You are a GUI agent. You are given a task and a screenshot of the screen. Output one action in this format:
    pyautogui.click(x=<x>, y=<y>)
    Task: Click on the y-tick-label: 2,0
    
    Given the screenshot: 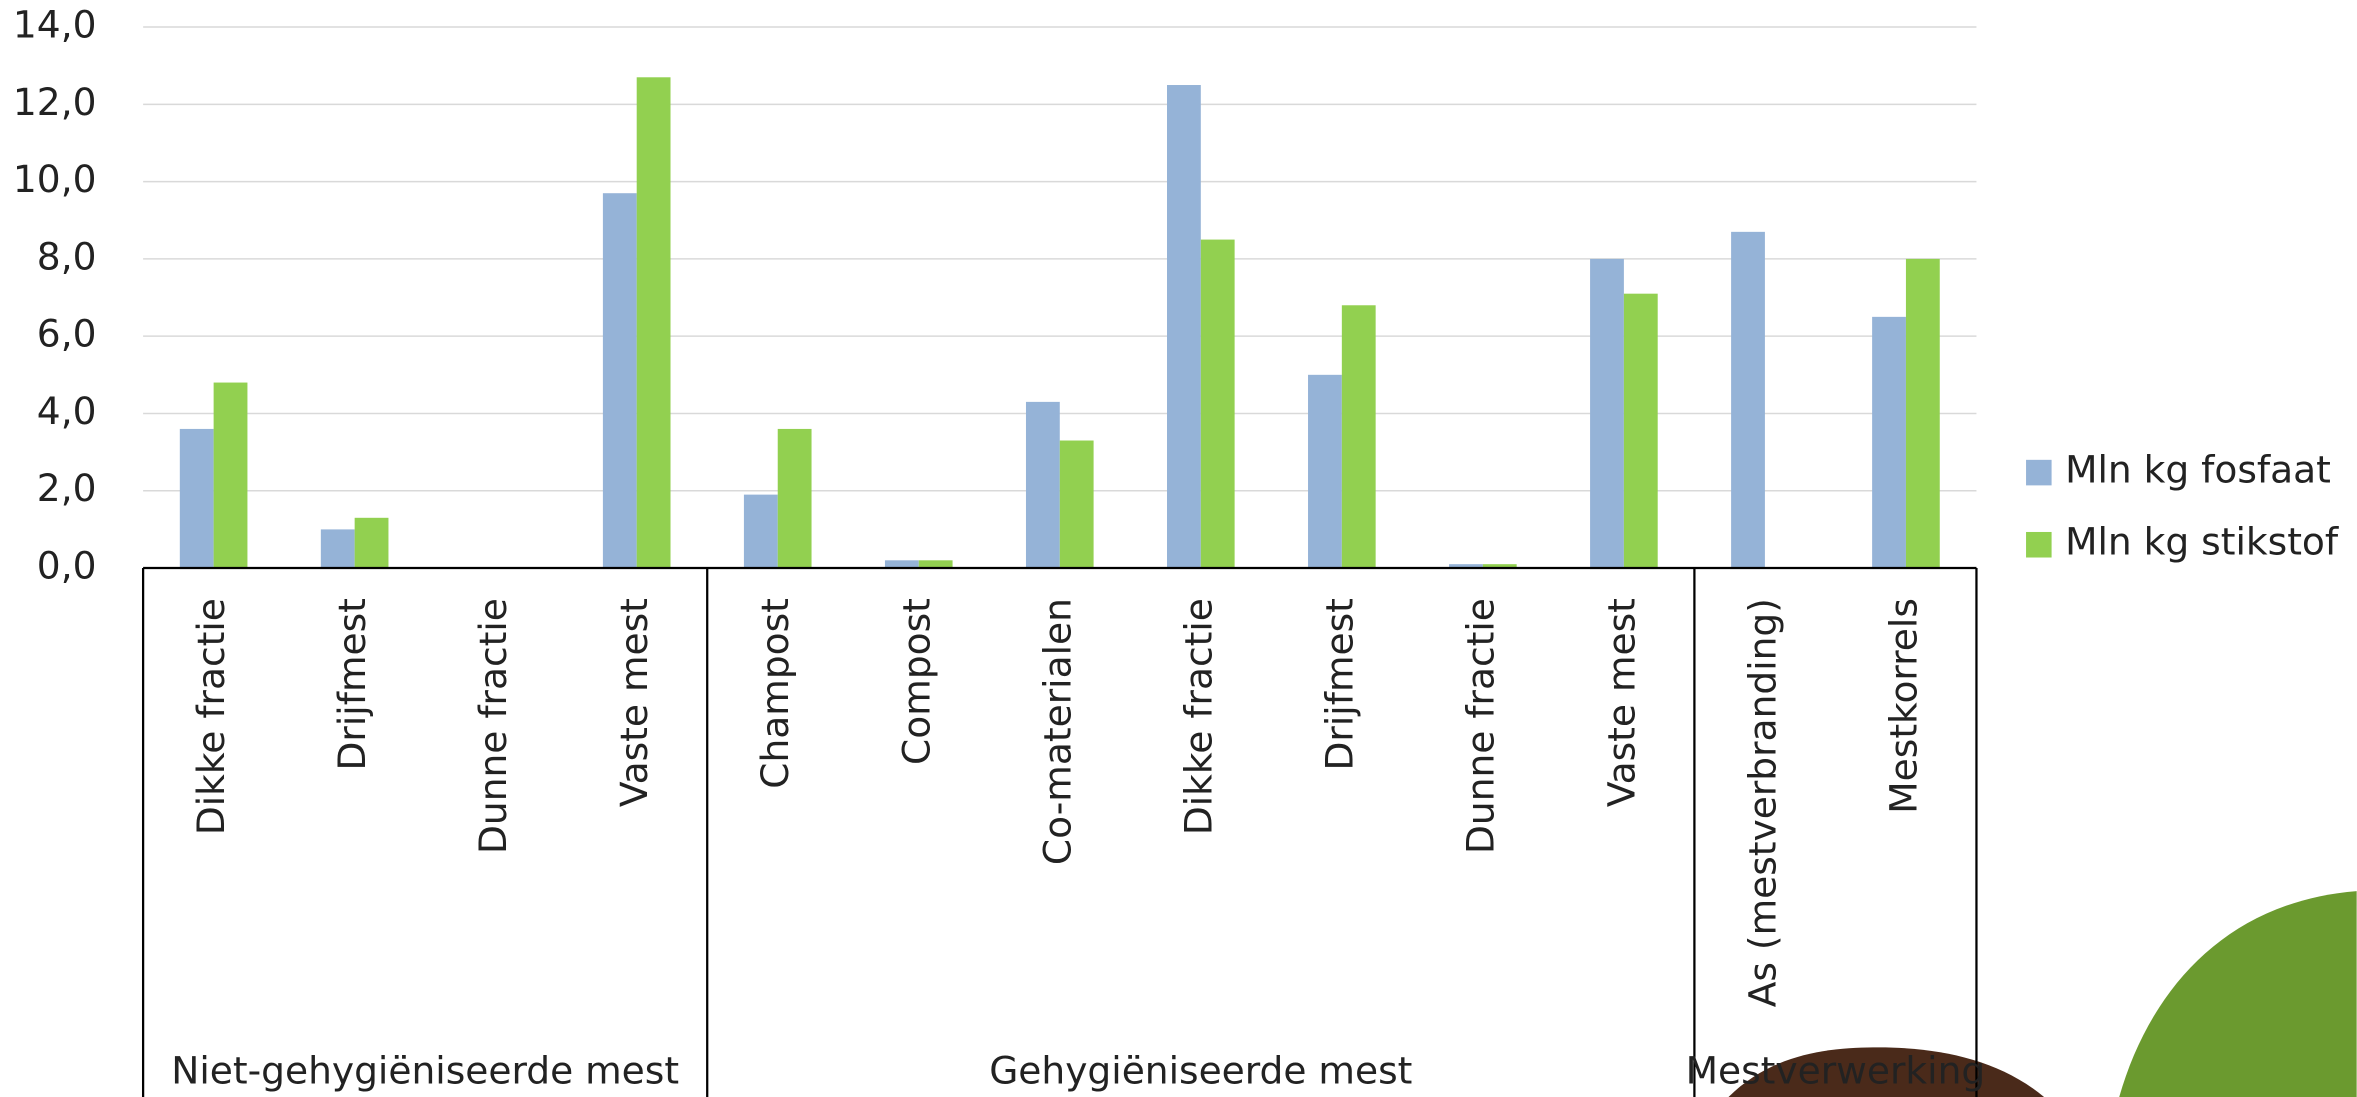 What is the action you would take?
    pyautogui.click(x=67, y=488)
    